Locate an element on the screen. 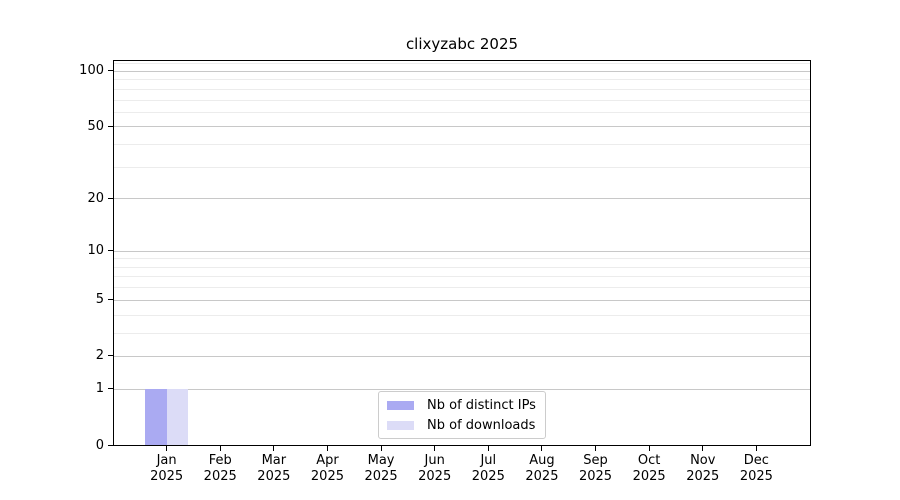 This screenshot has width=900, height=500. y-tick-label: 0 is located at coordinates (99, 445).